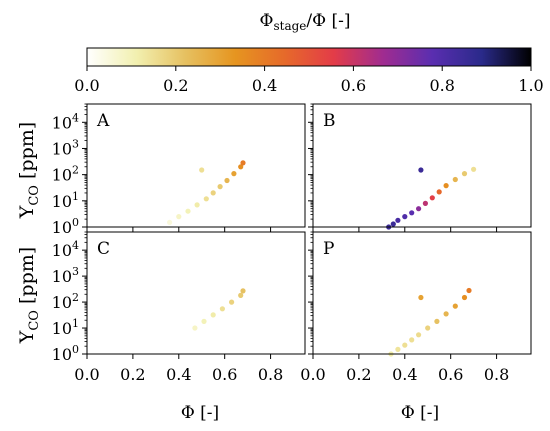 The height and width of the screenshot is (431, 550). Describe the element at coordinates (29, 170) in the screenshot. I see `y-axis-label-top: YCO [ppm]` at that location.